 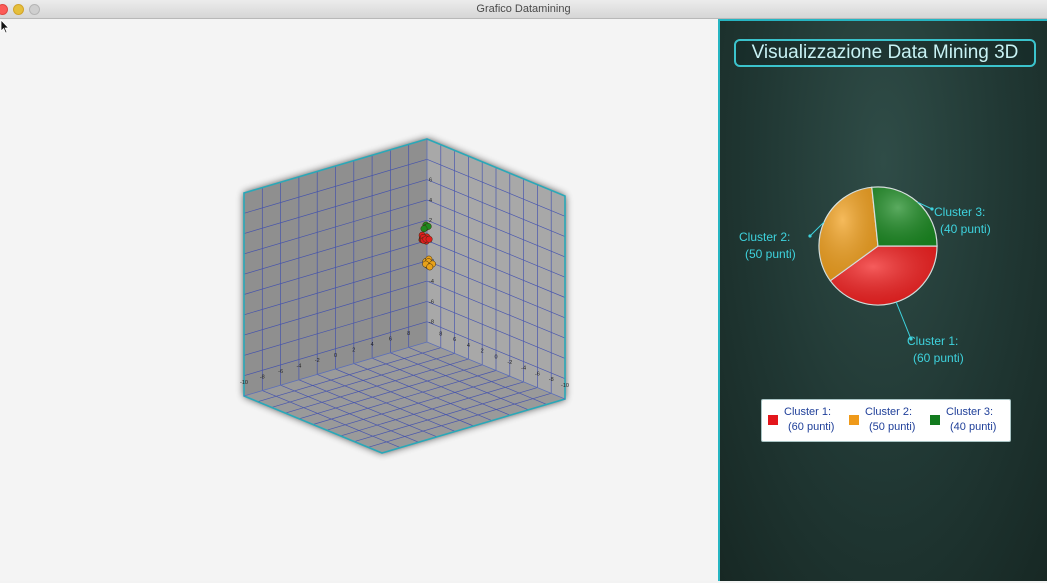 I want to click on window-title: Grafico Datamining, so click(x=523, y=9).